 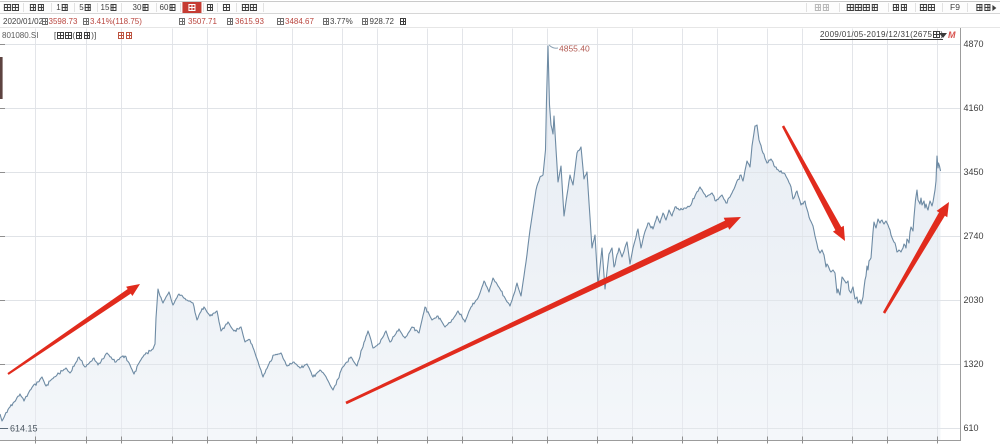 I want to click on svg-text: 2740, so click(x=974, y=236).